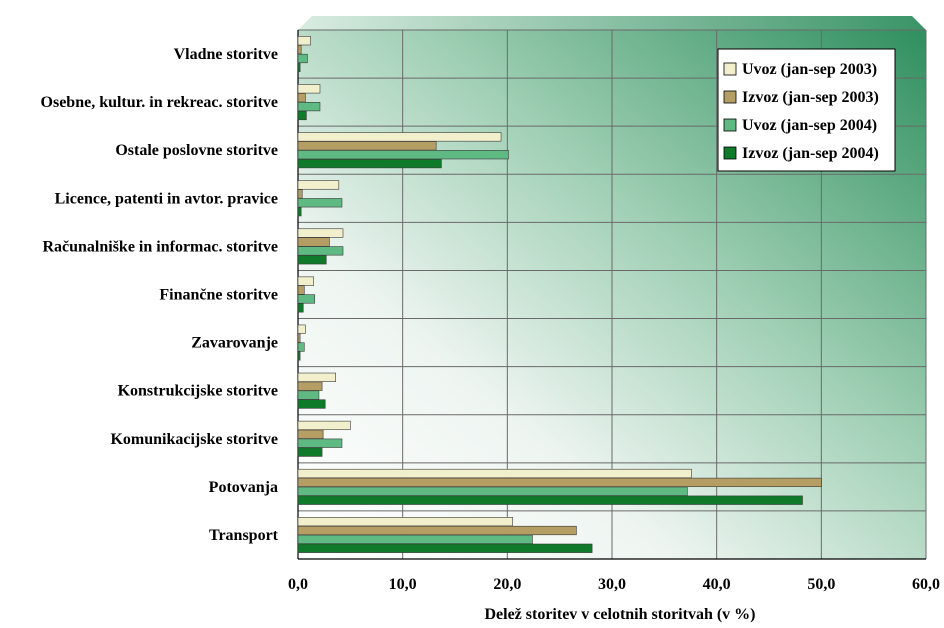 Image resolution: width=944 pixels, height=628 pixels. What do you see at coordinates (160, 246) in the screenshot?
I see `category-label: Računalniške in informac. storitve` at bounding box center [160, 246].